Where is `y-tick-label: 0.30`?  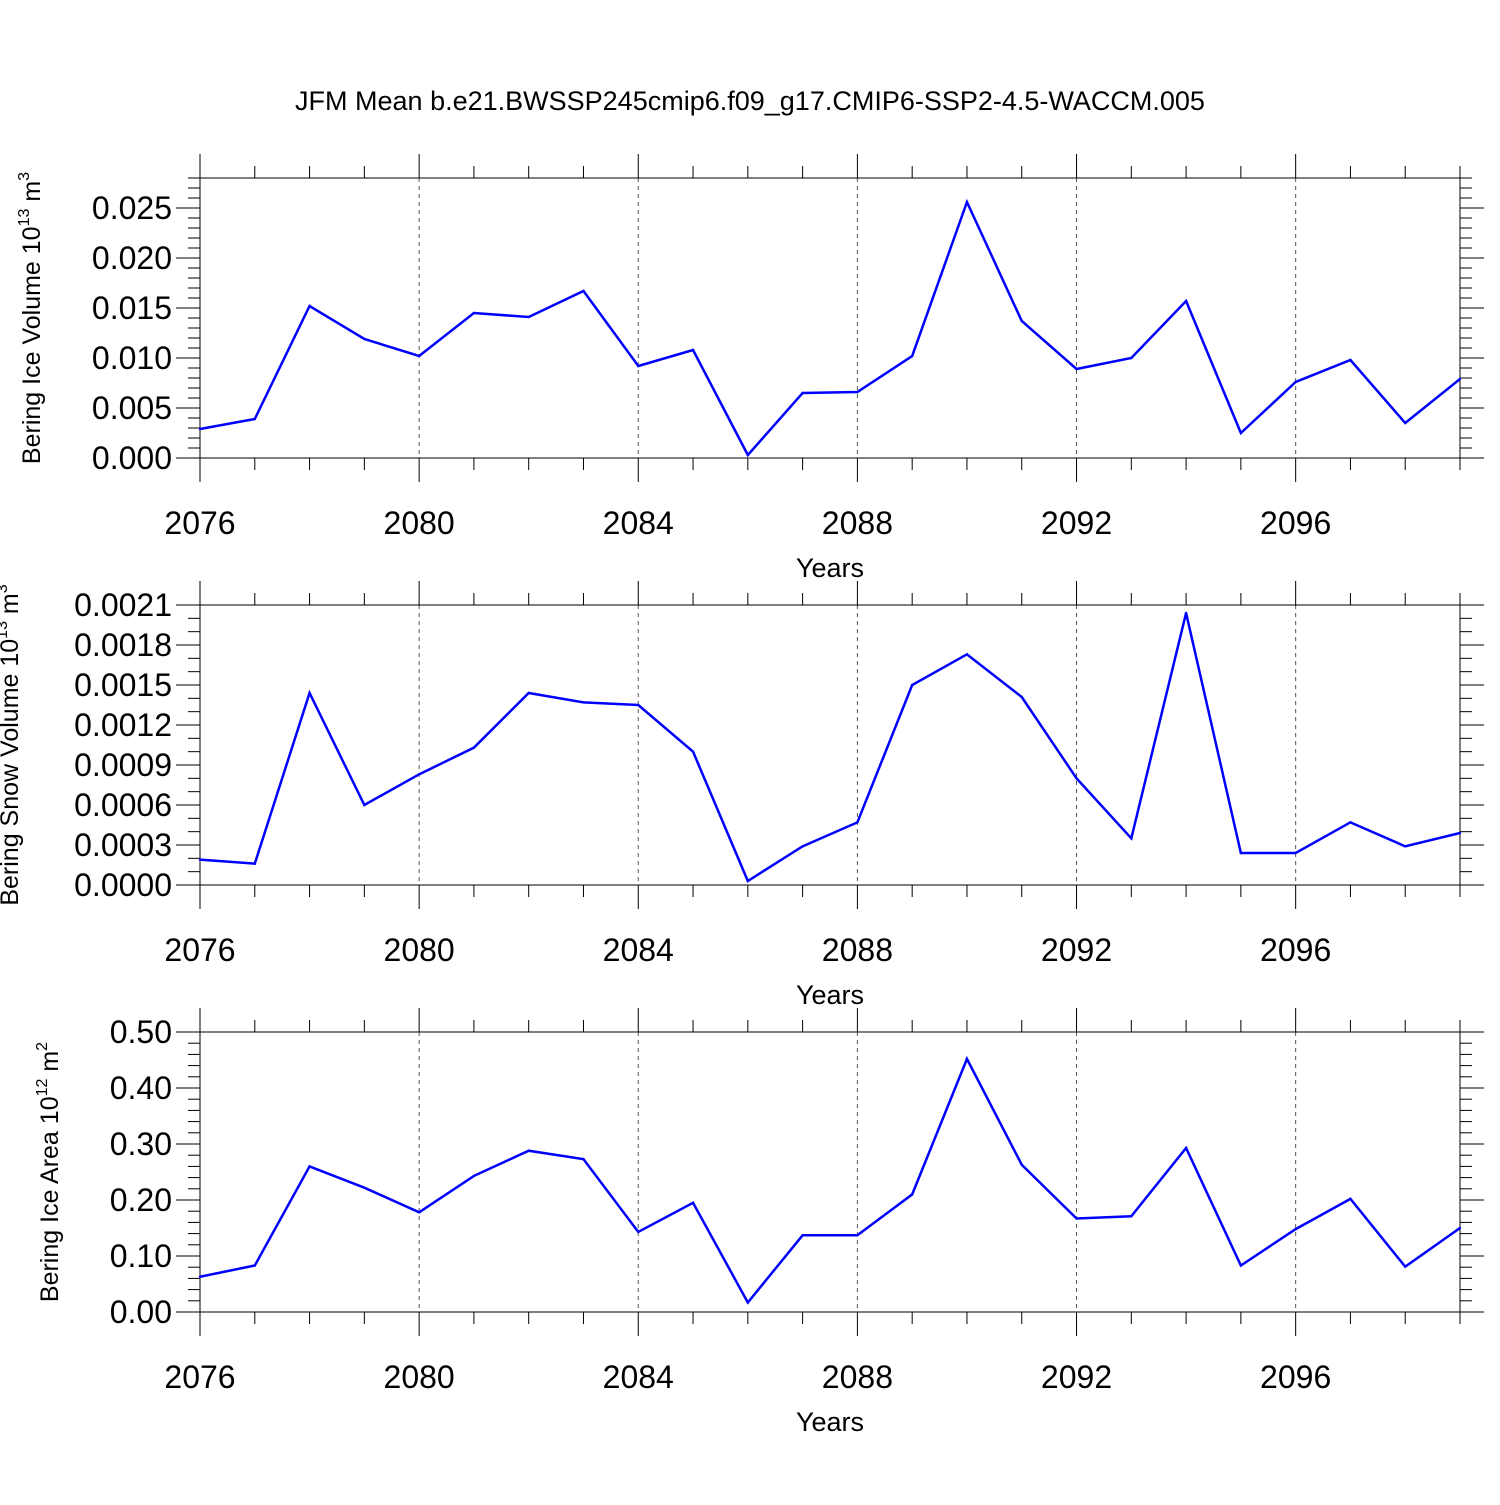 y-tick-label: 0.30 is located at coordinates (141, 1144).